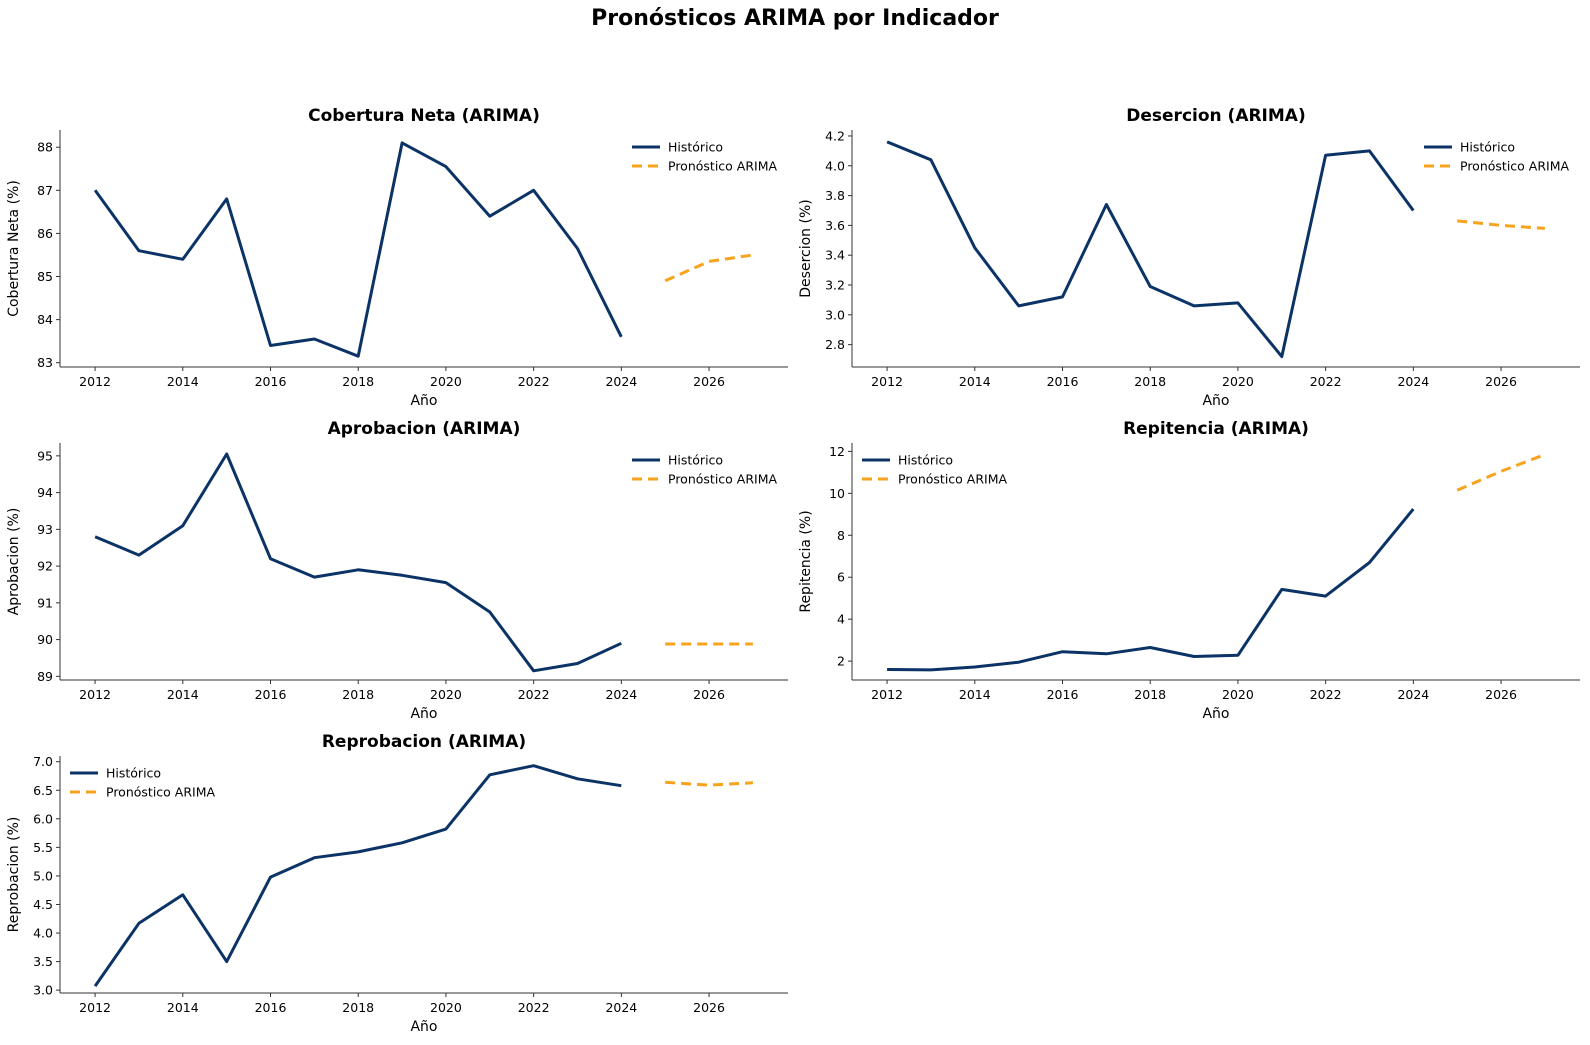  Describe the element at coordinates (45, 190) in the screenshot. I see `y-tick-label: 87` at that location.